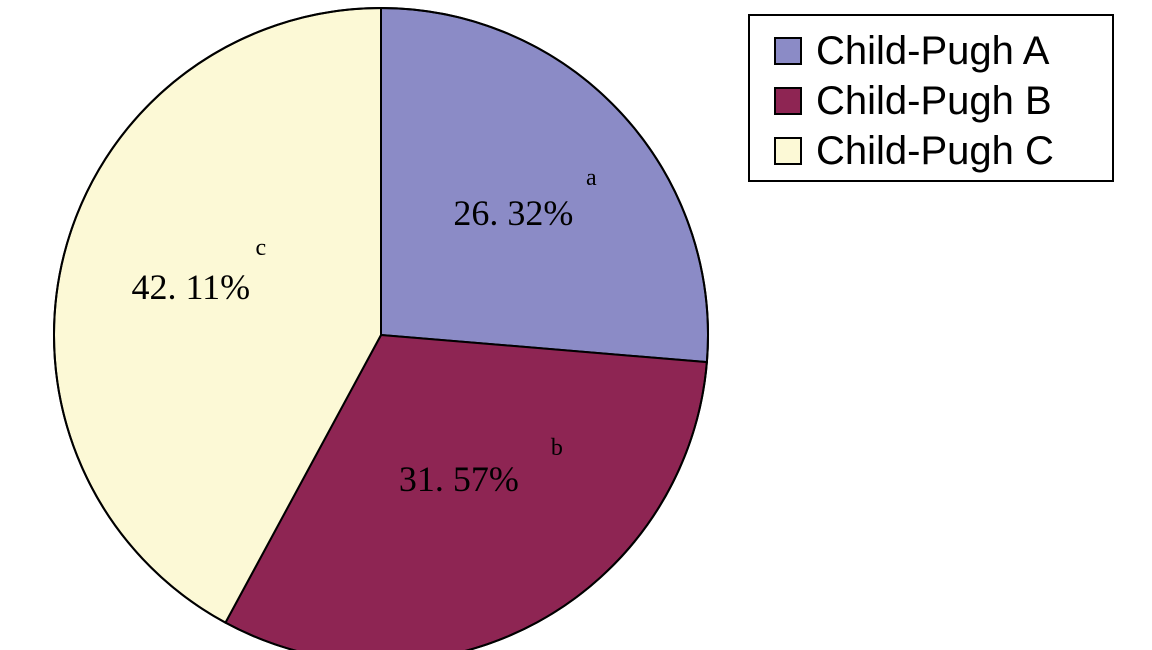  Describe the element at coordinates (557, 448) in the screenshot. I see `slice-letter-b: b` at that location.